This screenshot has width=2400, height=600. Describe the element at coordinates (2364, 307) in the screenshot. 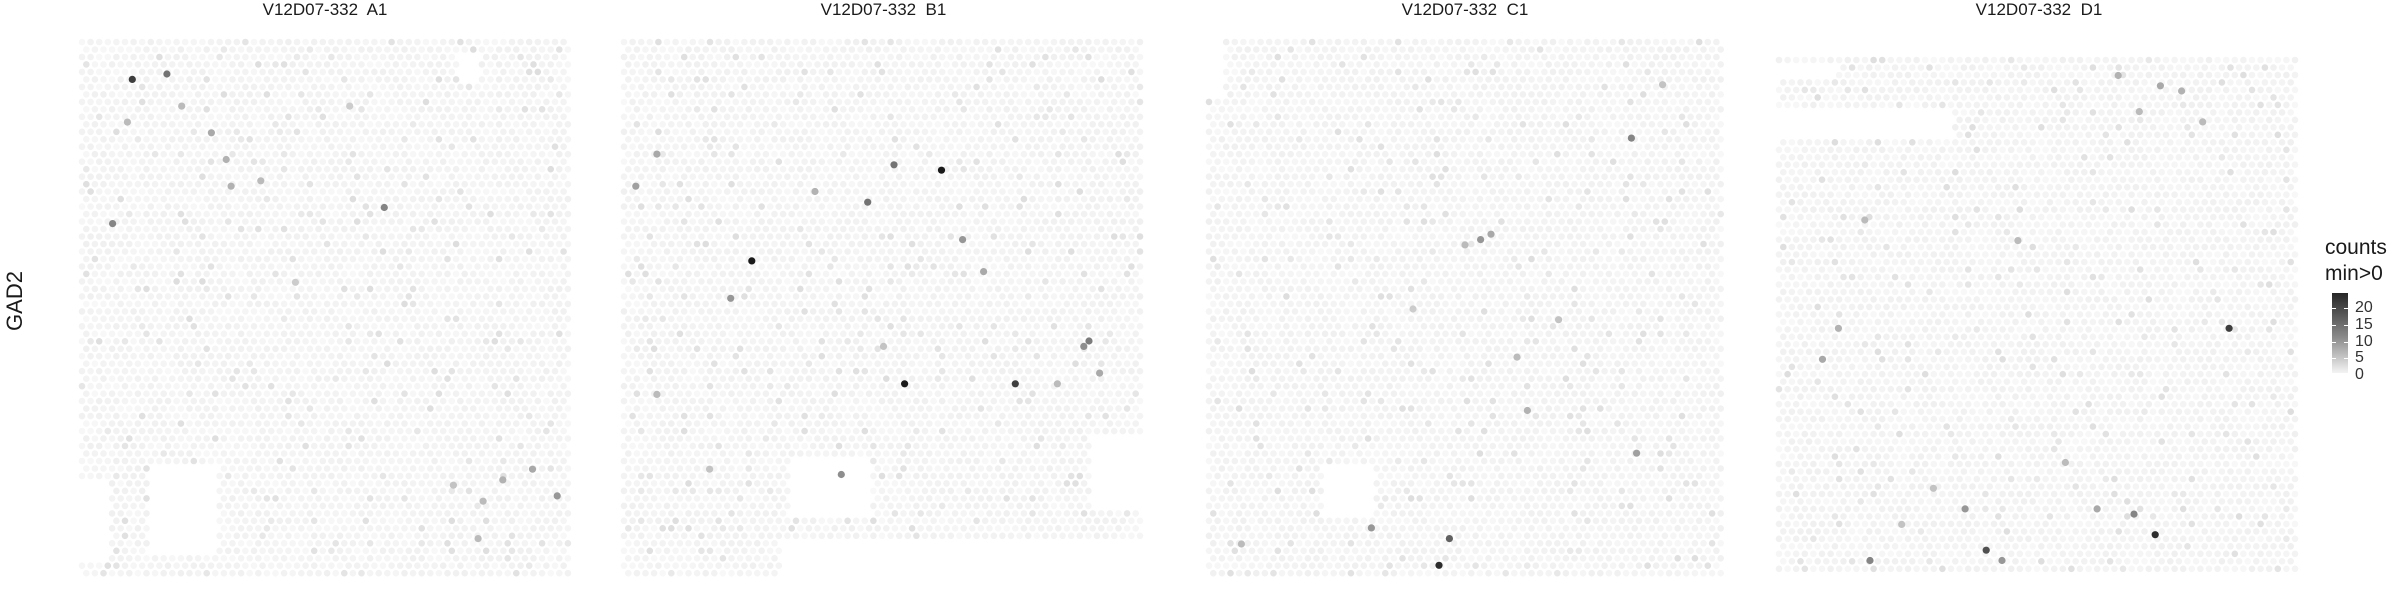

I see `legend-tick-label: 20` at that location.